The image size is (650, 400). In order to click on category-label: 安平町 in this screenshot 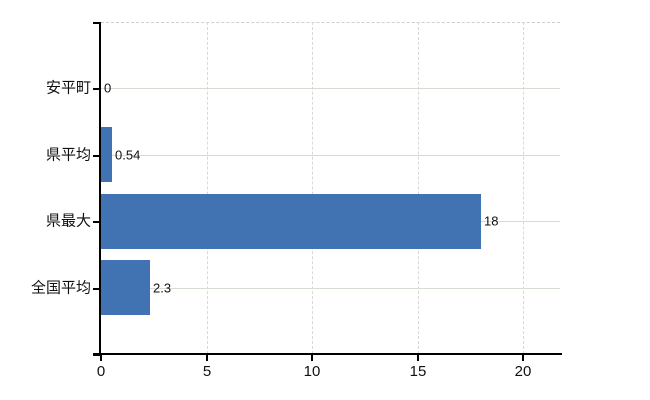, I will do `click(68, 88)`.